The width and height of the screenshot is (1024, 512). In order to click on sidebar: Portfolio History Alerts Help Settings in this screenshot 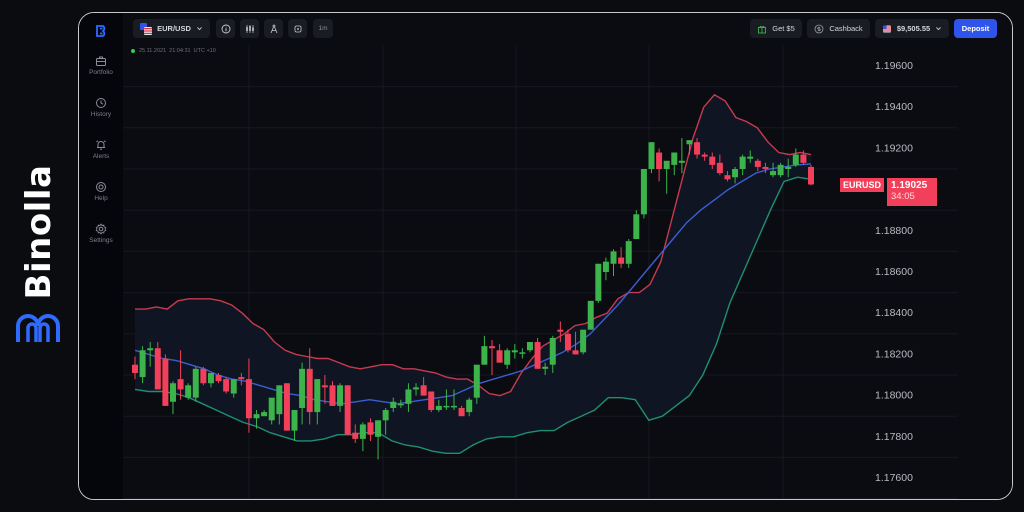, I will do `click(101, 256)`.